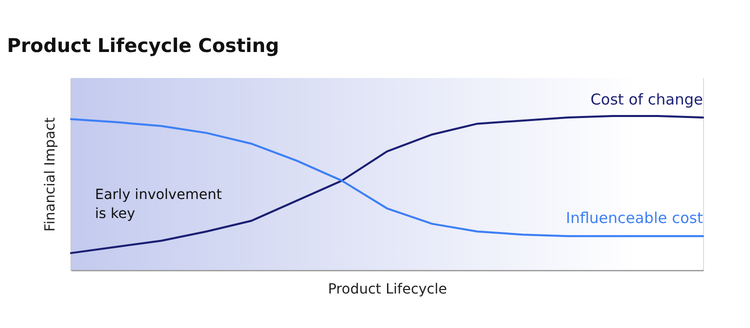 This screenshot has height=328, width=750. Describe the element at coordinates (143, 46) in the screenshot. I see `chart-title: Product Lifecycle Costing` at that location.